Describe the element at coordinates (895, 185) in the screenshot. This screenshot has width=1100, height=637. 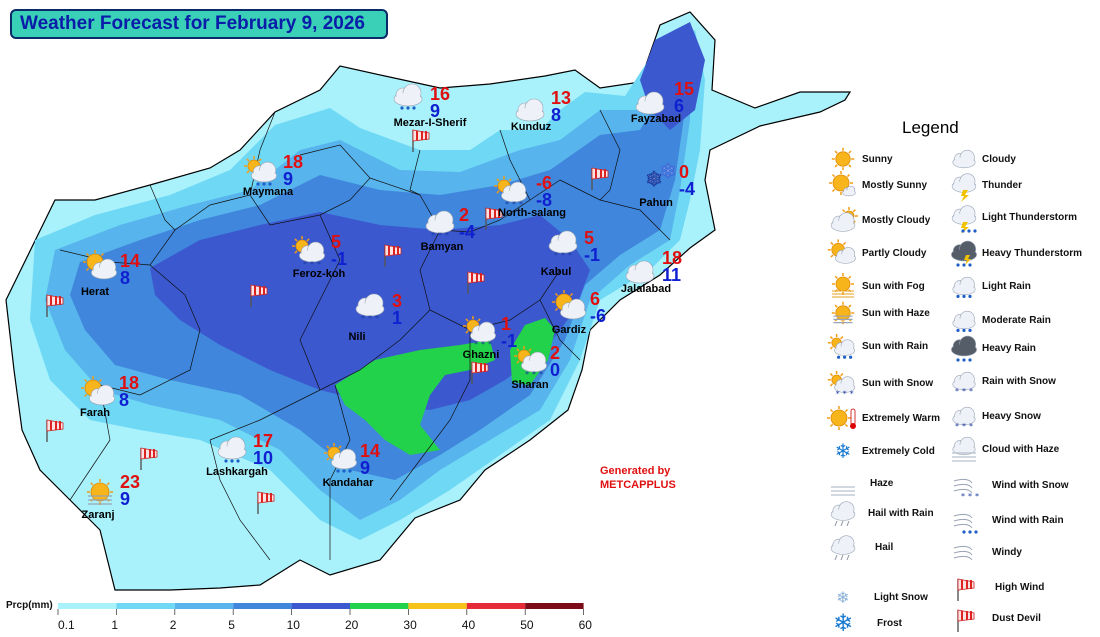
I see `legend-item-left: Mostly Sunny` at that location.